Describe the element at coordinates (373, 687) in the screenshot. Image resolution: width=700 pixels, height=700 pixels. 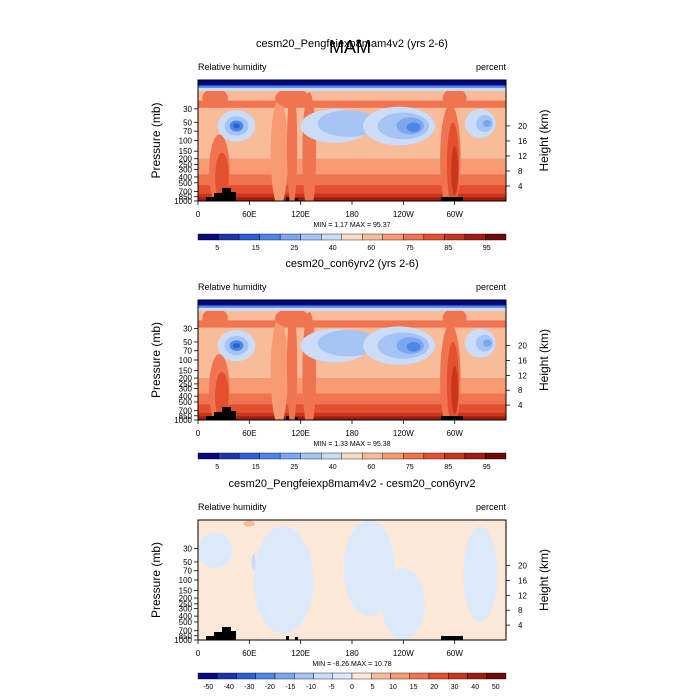
I see `colorbar-label: 5` at that location.